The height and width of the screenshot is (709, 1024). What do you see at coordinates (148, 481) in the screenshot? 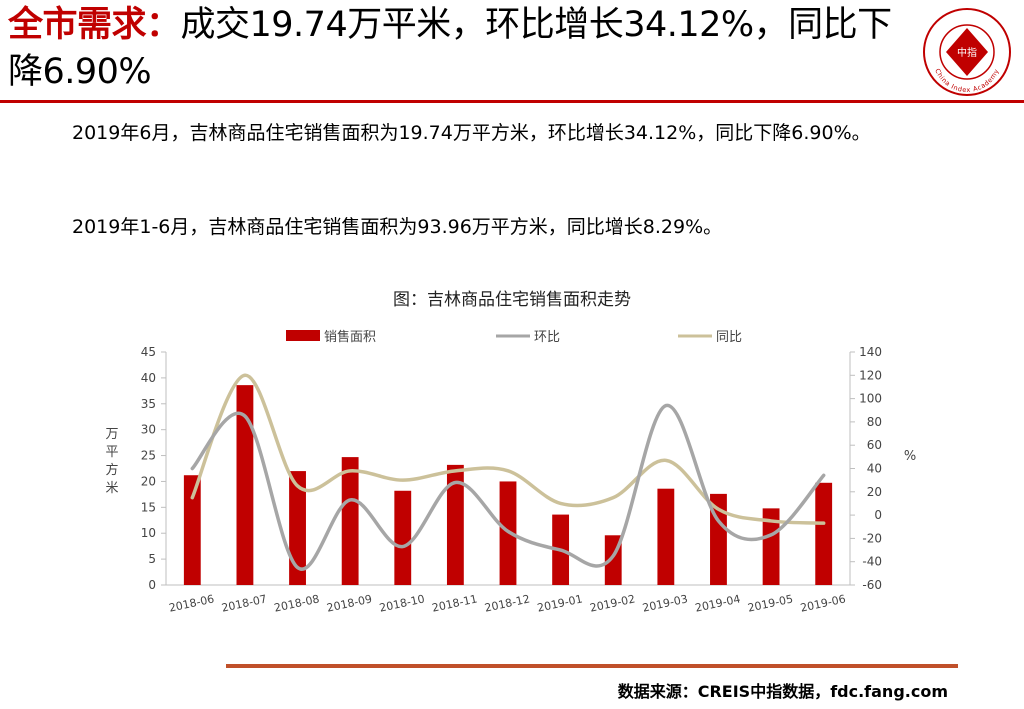
I see `left-tick-label: 20` at bounding box center [148, 481].